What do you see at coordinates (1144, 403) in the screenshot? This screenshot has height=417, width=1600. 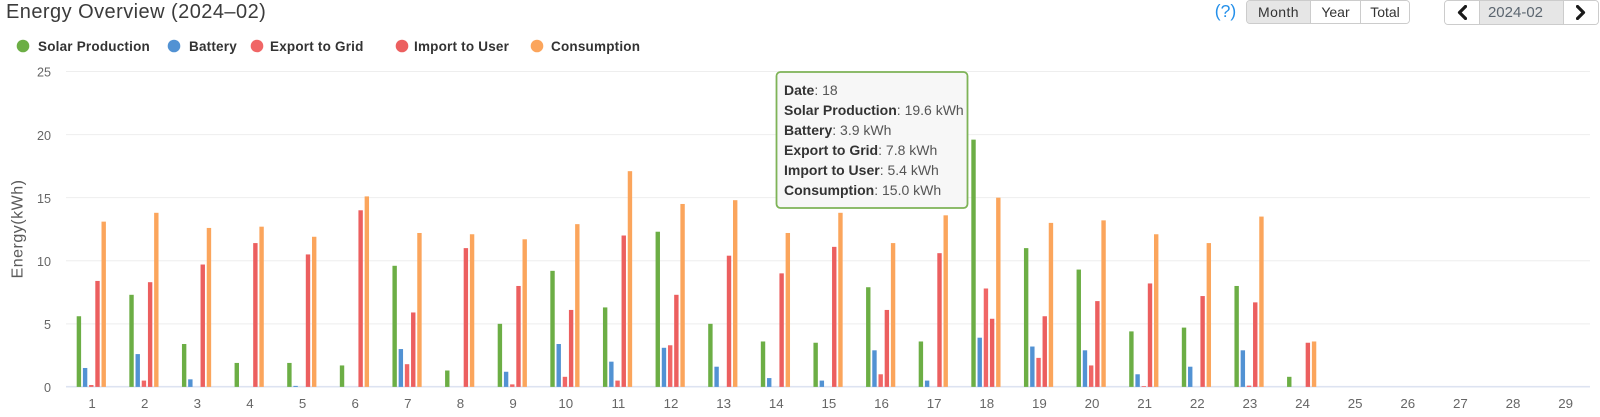 I see `svg-text: 21` at bounding box center [1144, 403].